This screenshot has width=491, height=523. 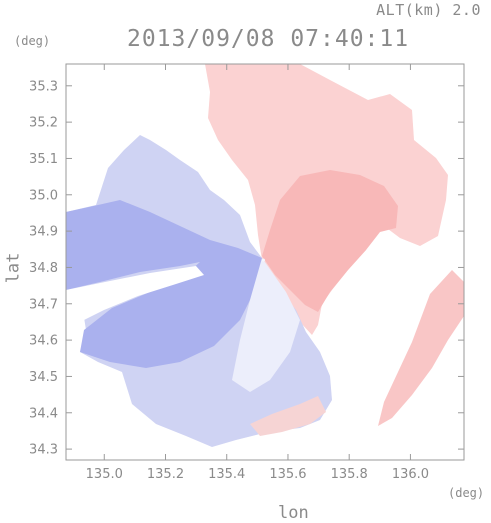 I want to click on y-tick-label: 34.6, so click(x=43, y=341).